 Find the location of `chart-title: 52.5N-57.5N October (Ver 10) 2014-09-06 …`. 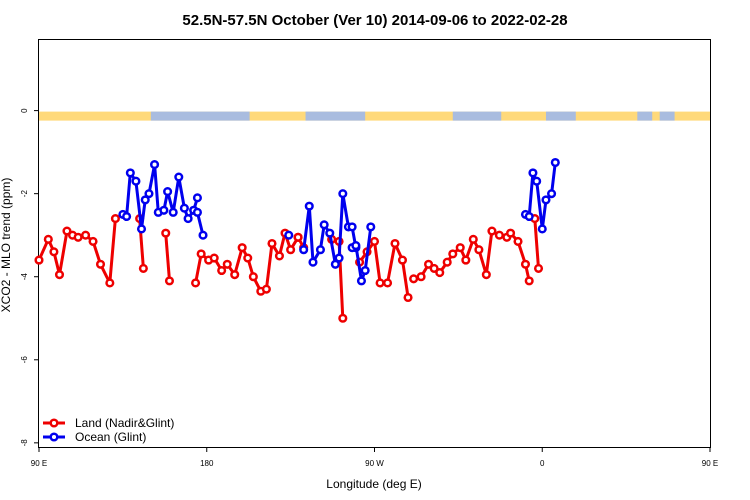

chart-title: 52.5N-57.5N October (Ver 10) 2014-09-06 … is located at coordinates (374, 20).